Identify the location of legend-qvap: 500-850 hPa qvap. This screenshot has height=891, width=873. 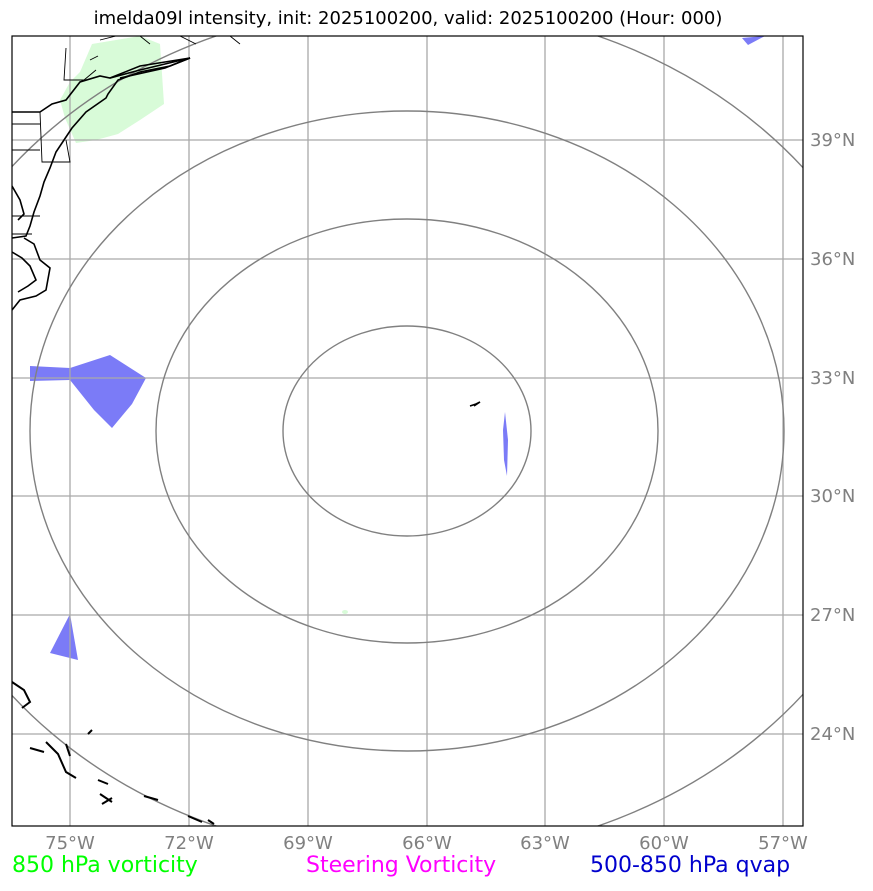
(690, 865).